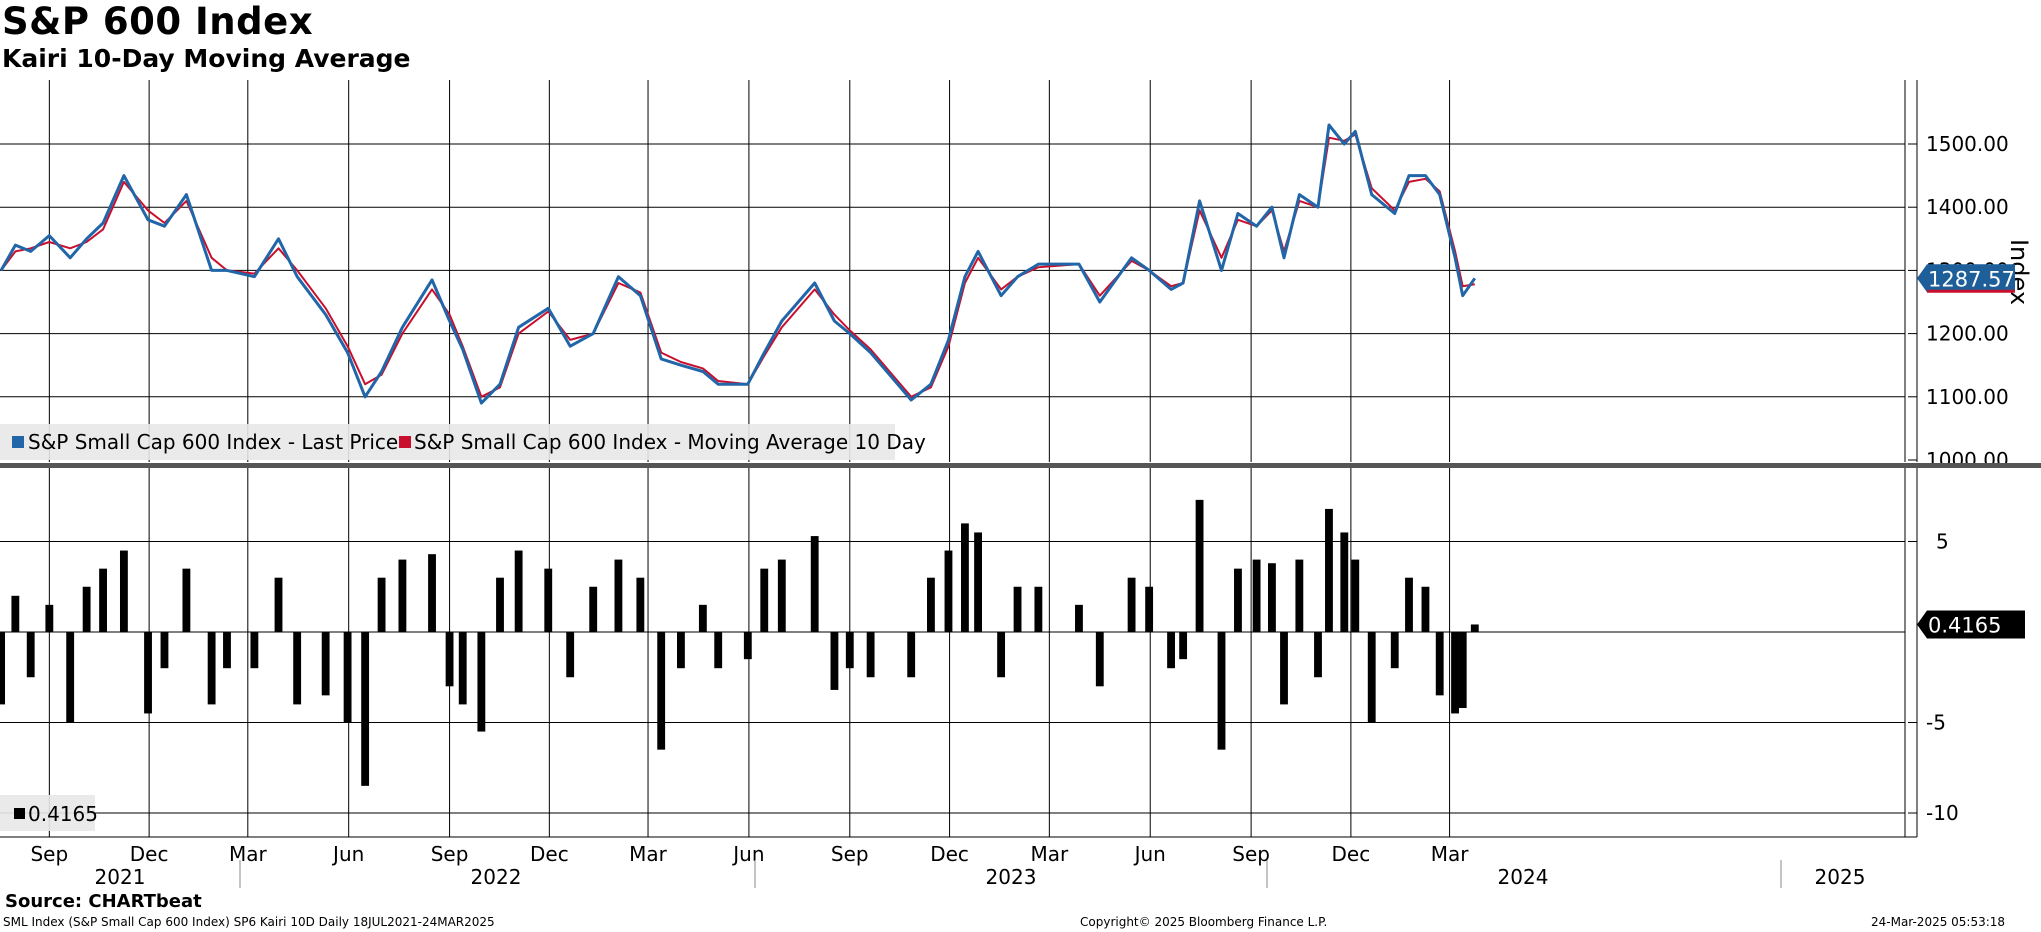 The image size is (2041, 932). What do you see at coordinates (496, 877) in the screenshot?
I see `x-year-label: 2022` at bounding box center [496, 877].